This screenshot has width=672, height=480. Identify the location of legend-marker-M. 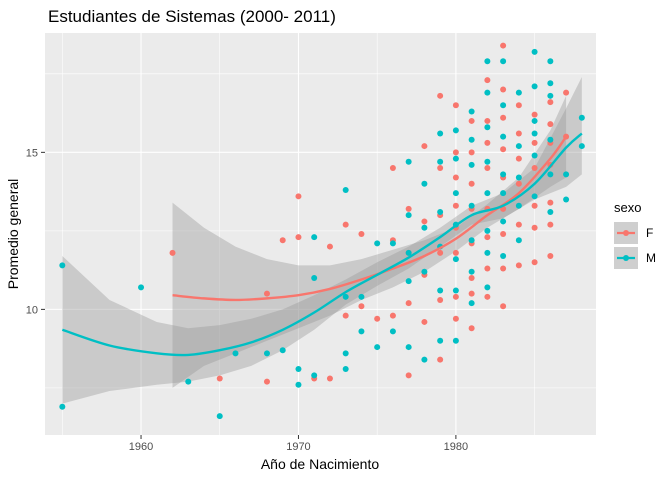
(626, 258).